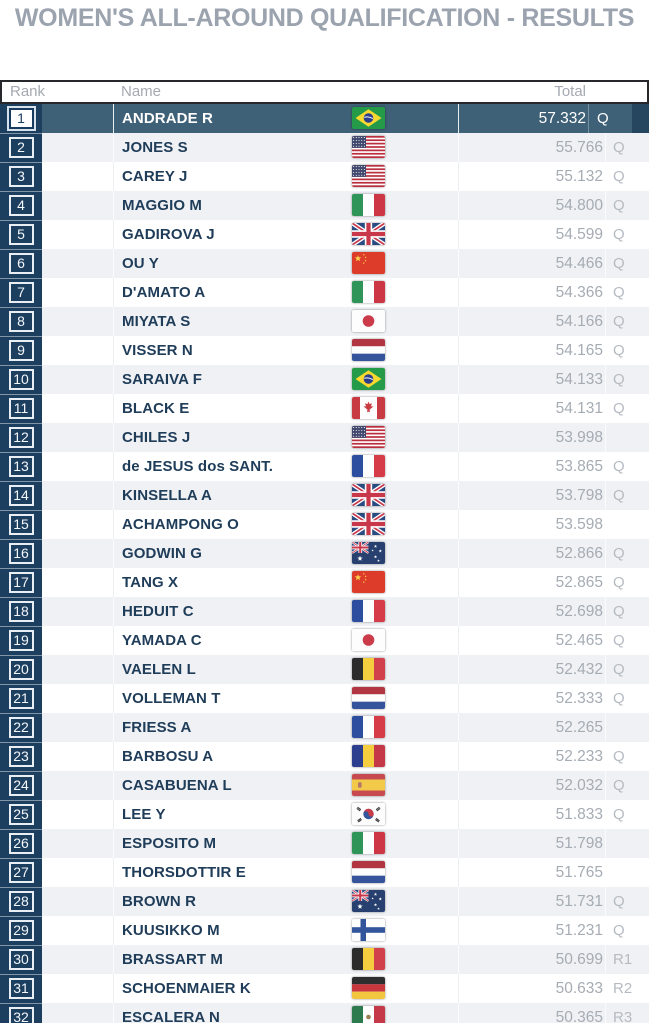 This screenshot has width=649, height=1023. I want to click on athlete-name: VAELEN L, so click(159, 669).